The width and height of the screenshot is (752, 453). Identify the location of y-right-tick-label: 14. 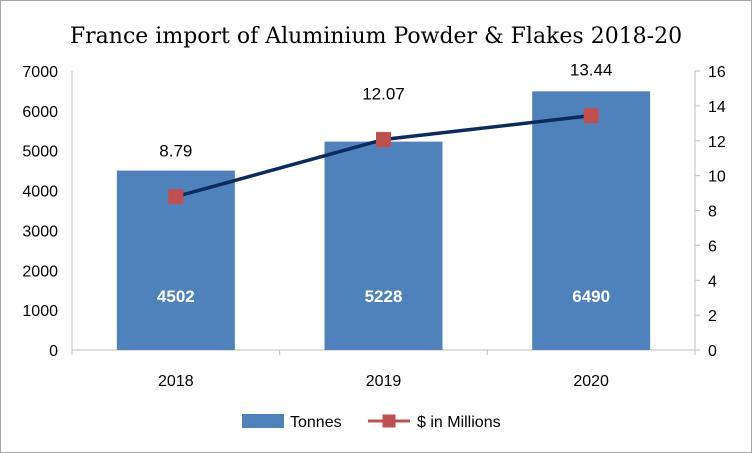
(717, 107).